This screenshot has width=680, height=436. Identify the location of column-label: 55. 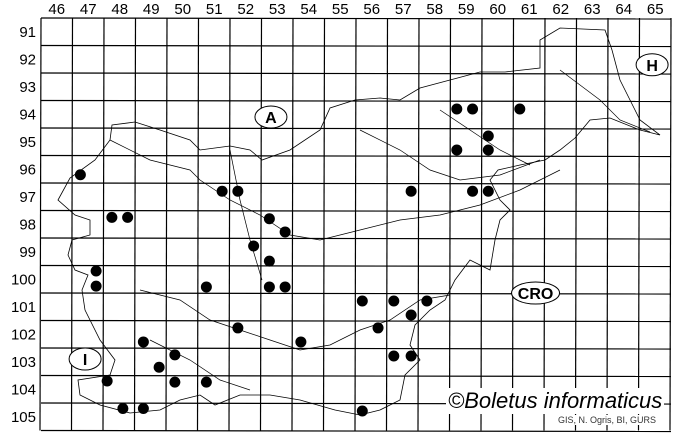
(340, 9).